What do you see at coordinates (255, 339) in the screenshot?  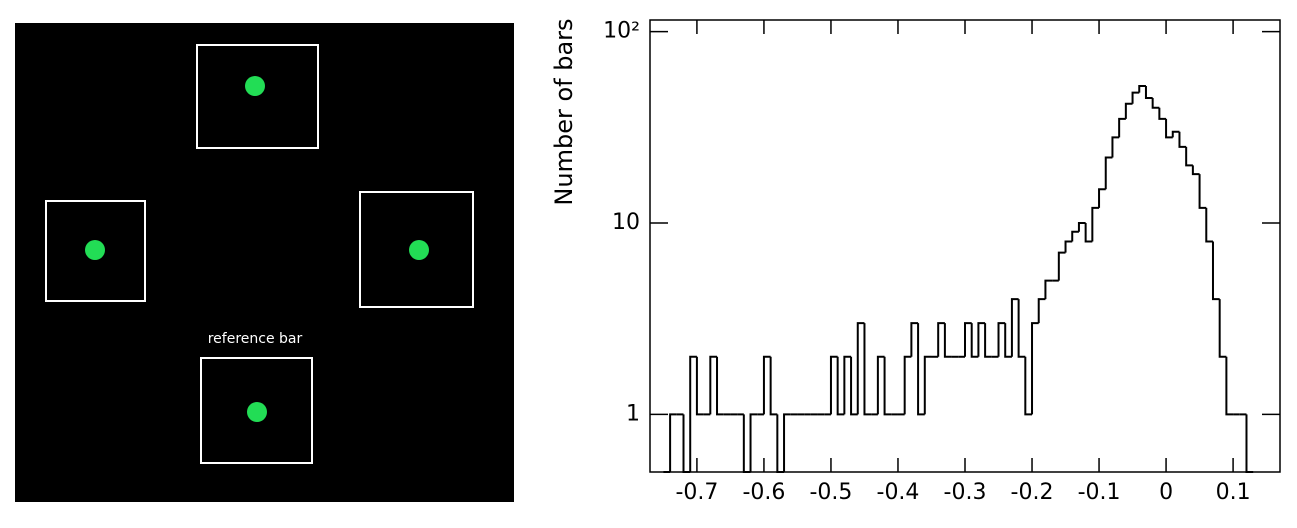 I see `reference-label: reference bar` at bounding box center [255, 339].